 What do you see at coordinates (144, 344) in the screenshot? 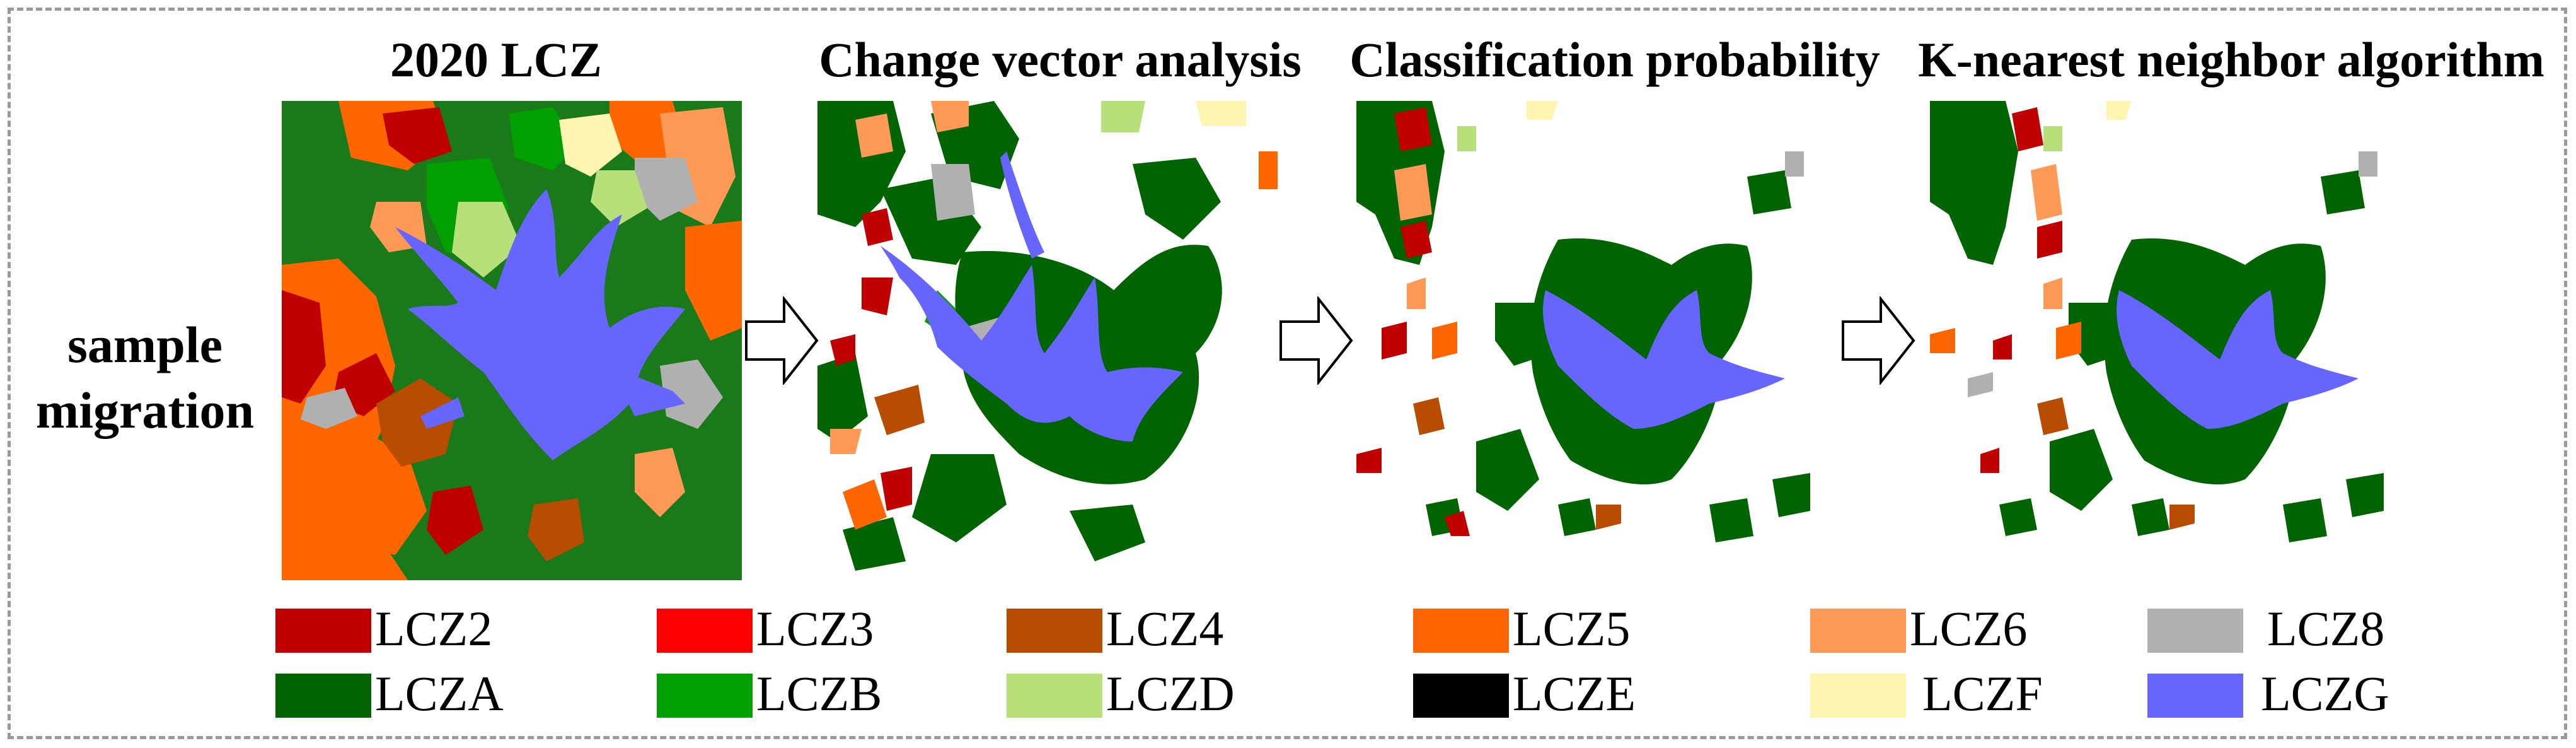
I see `side-label-line1: sample` at bounding box center [144, 344].